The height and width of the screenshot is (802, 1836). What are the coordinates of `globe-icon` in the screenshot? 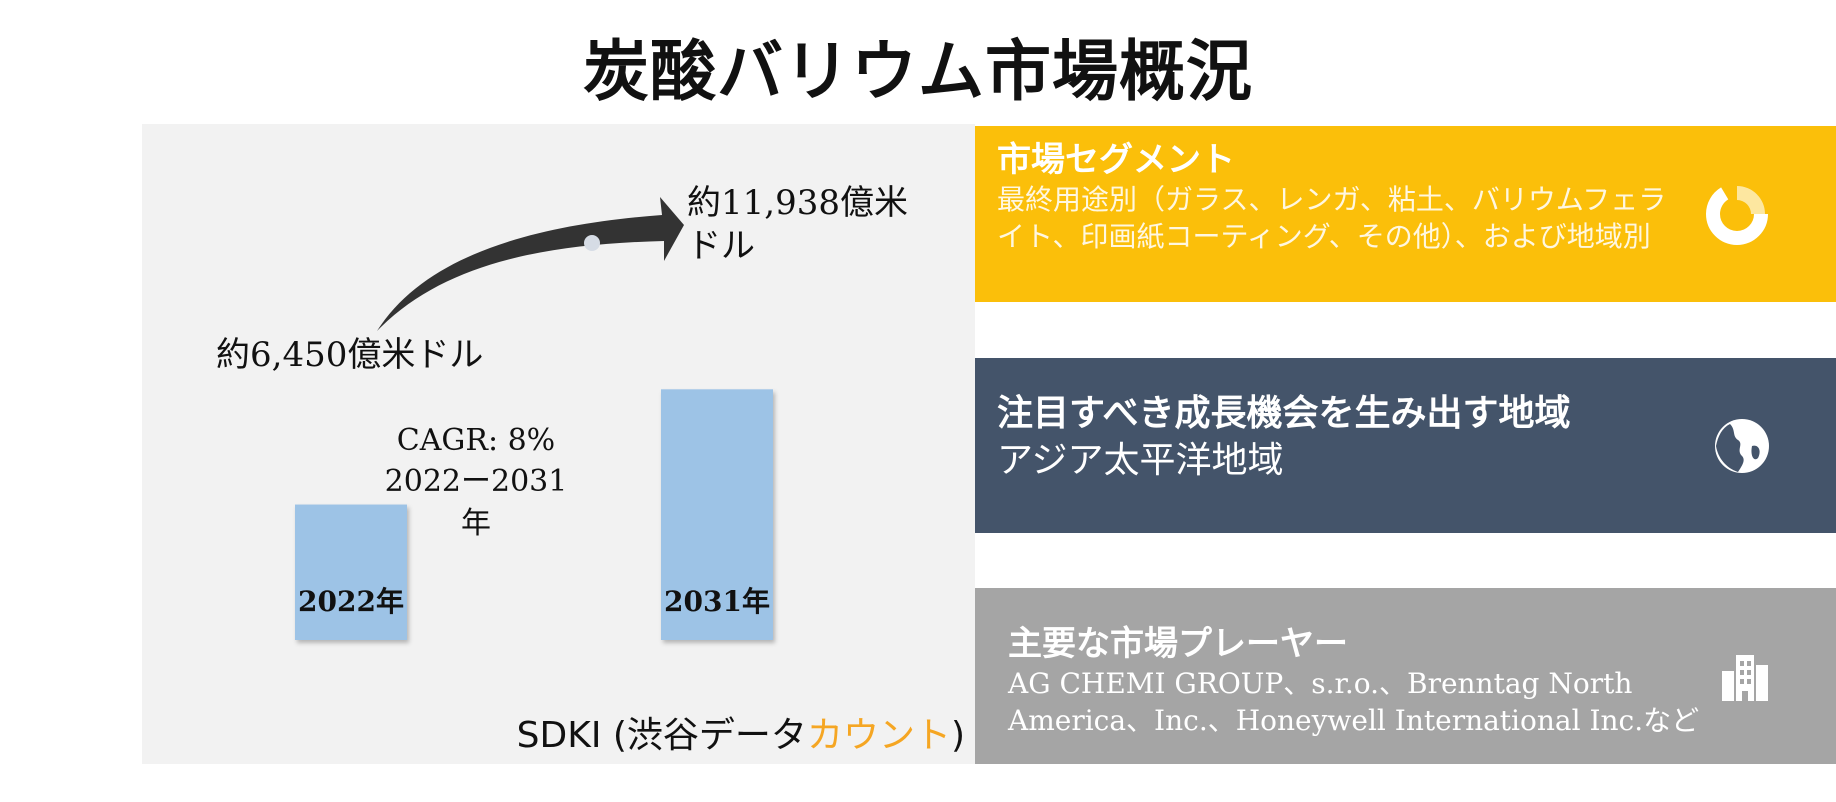 It's located at (1742, 445).